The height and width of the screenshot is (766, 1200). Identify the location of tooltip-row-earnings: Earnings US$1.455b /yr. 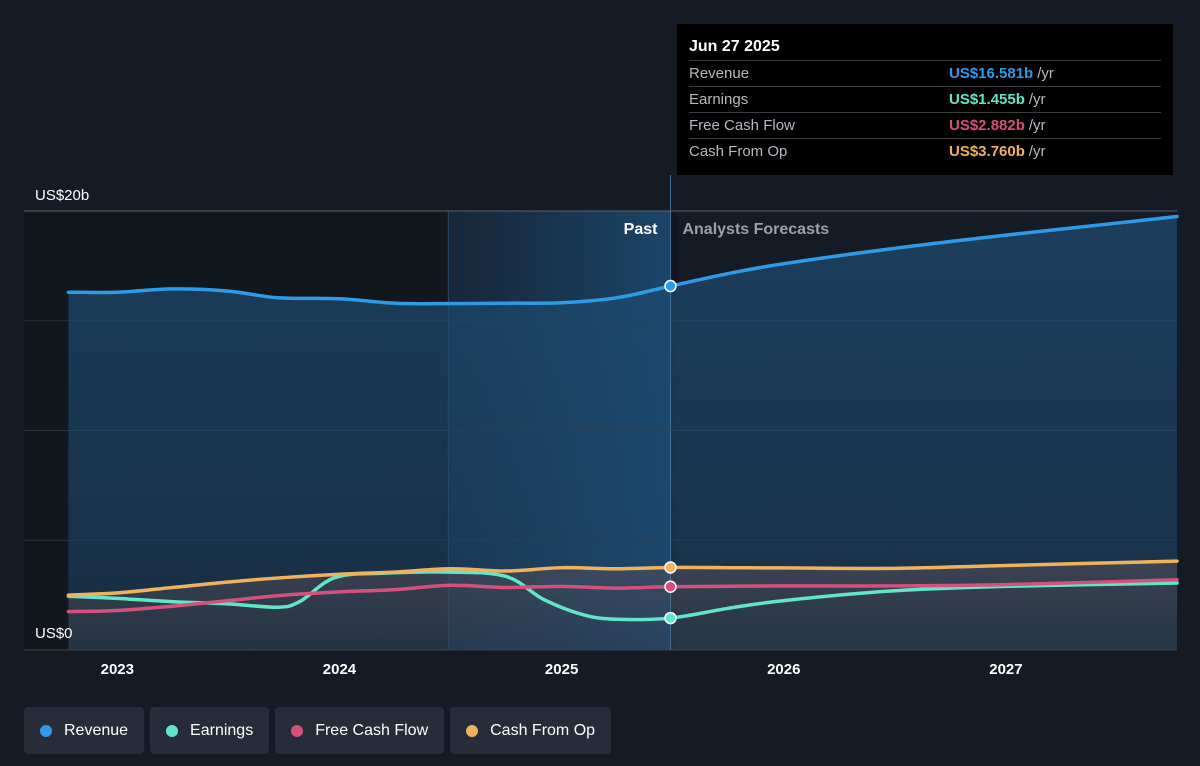
(925, 99).